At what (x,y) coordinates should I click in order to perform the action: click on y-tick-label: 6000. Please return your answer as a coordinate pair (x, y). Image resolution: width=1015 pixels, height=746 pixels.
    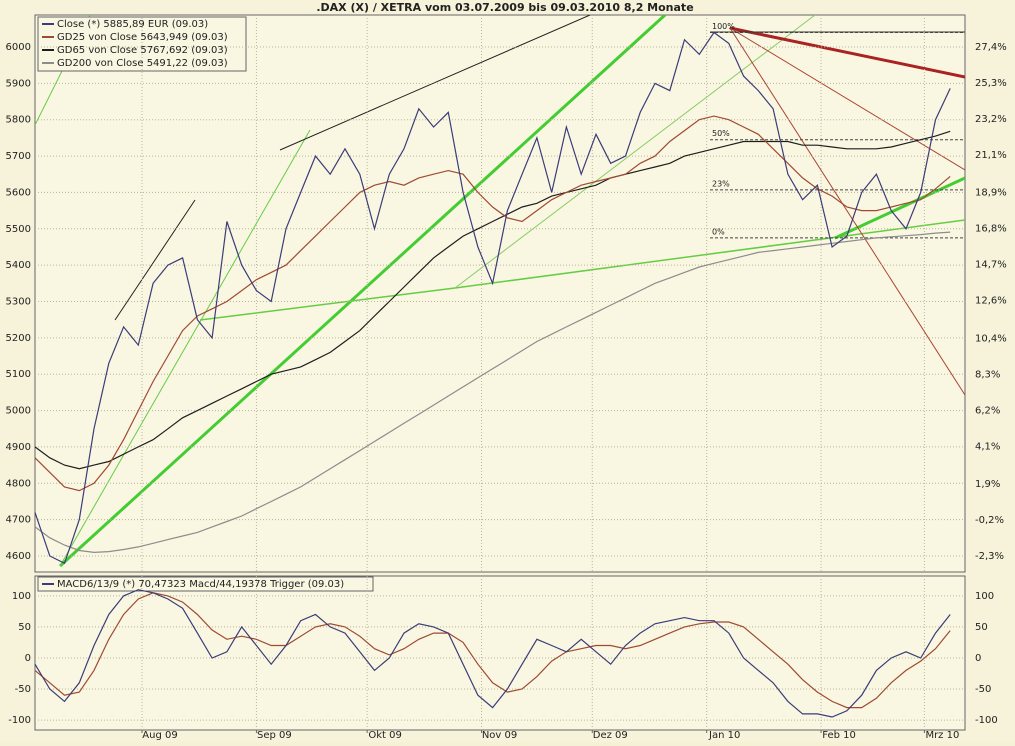
    Looking at the image, I should click on (18, 47).